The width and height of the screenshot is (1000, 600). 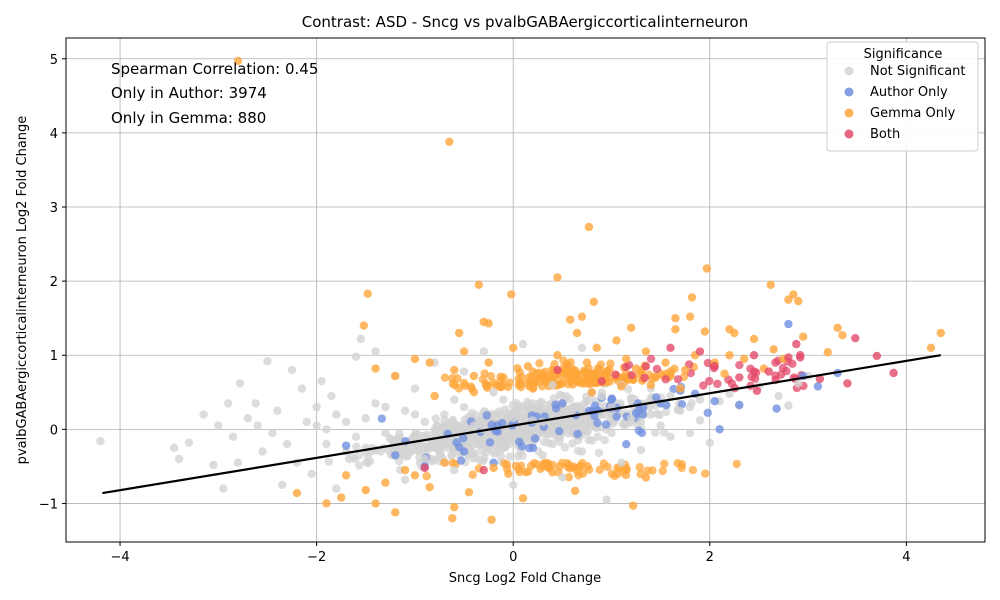 What do you see at coordinates (903, 54) in the screenshot?
I see `legend-title: Significance` at bounding box center [903, 54].